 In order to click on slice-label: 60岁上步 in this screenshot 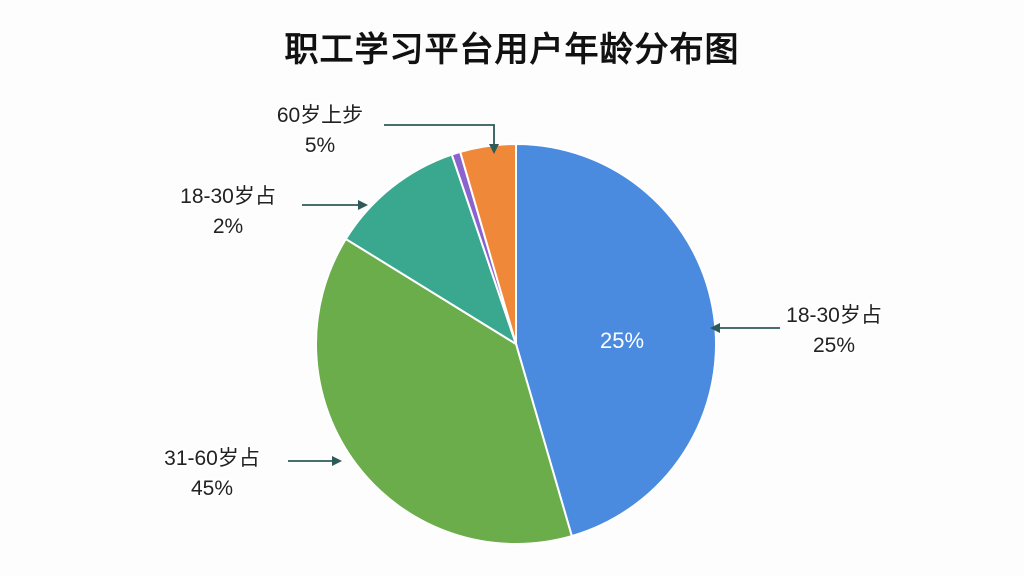, I will do `click(320, 115)`.